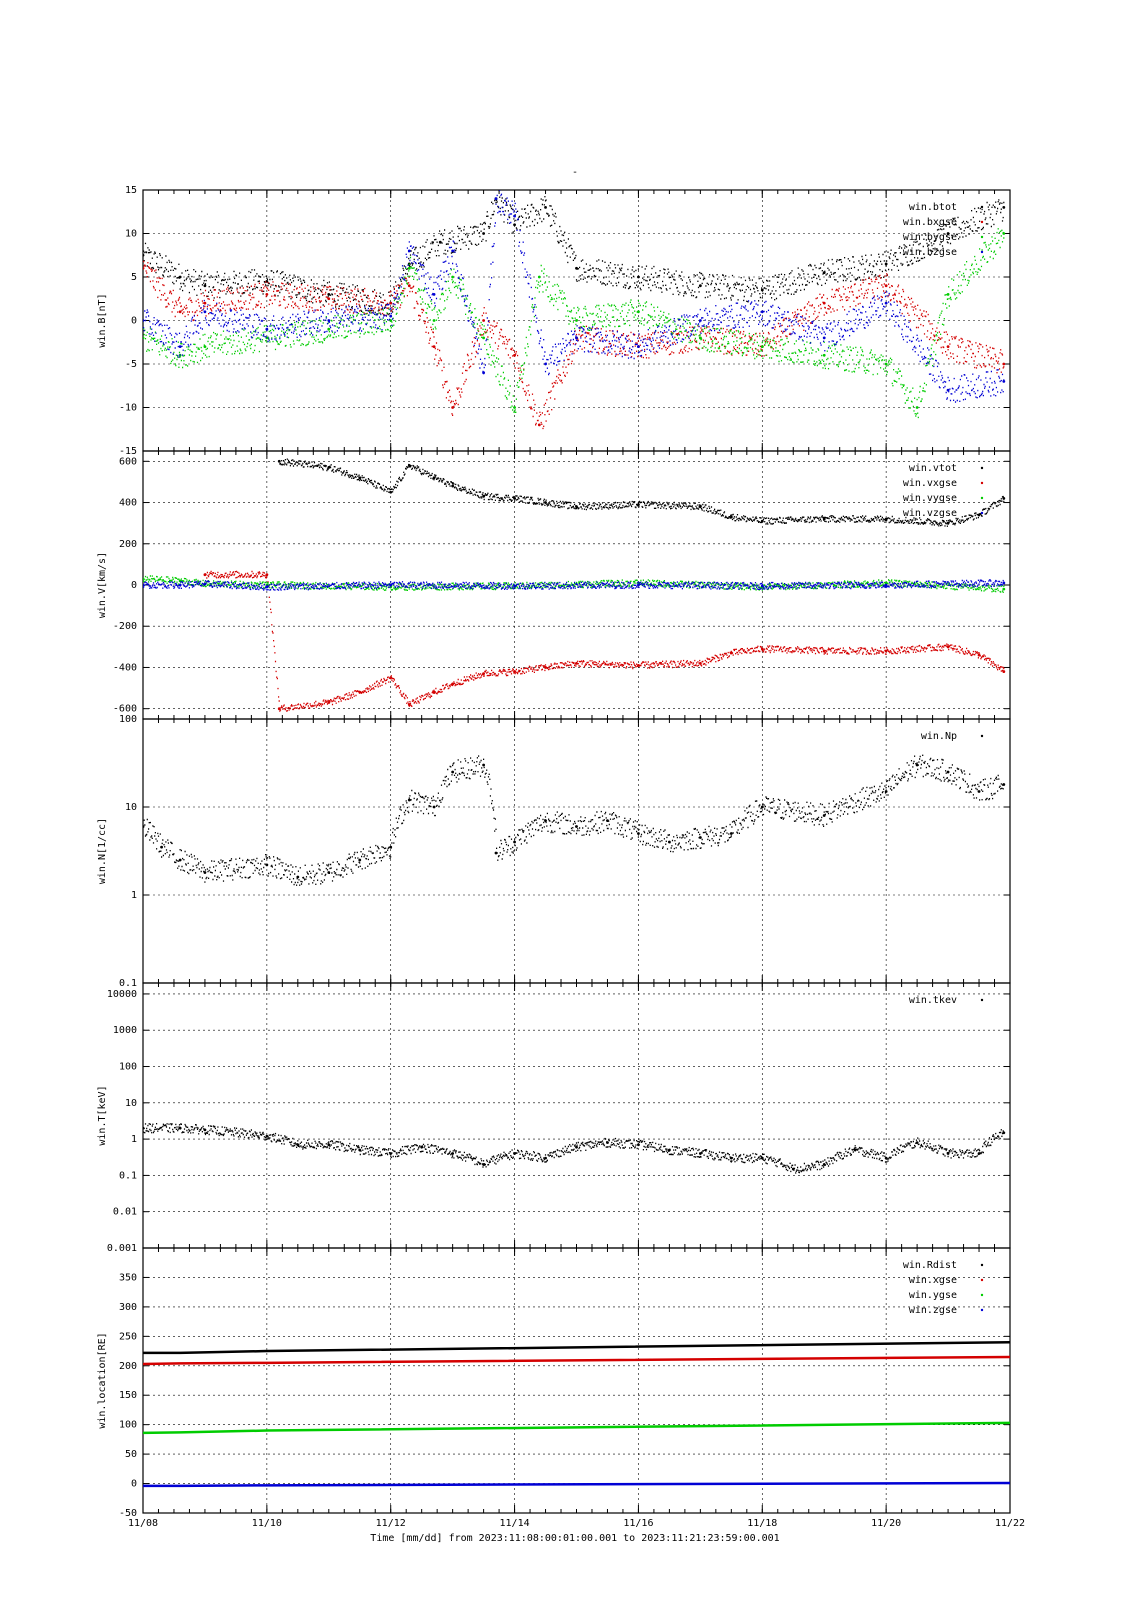 The image size is (1131, 1605). Describe the element at coordinates (128, 1175) in the screenshot. I see `y-tick-label: 0.1` at that location.